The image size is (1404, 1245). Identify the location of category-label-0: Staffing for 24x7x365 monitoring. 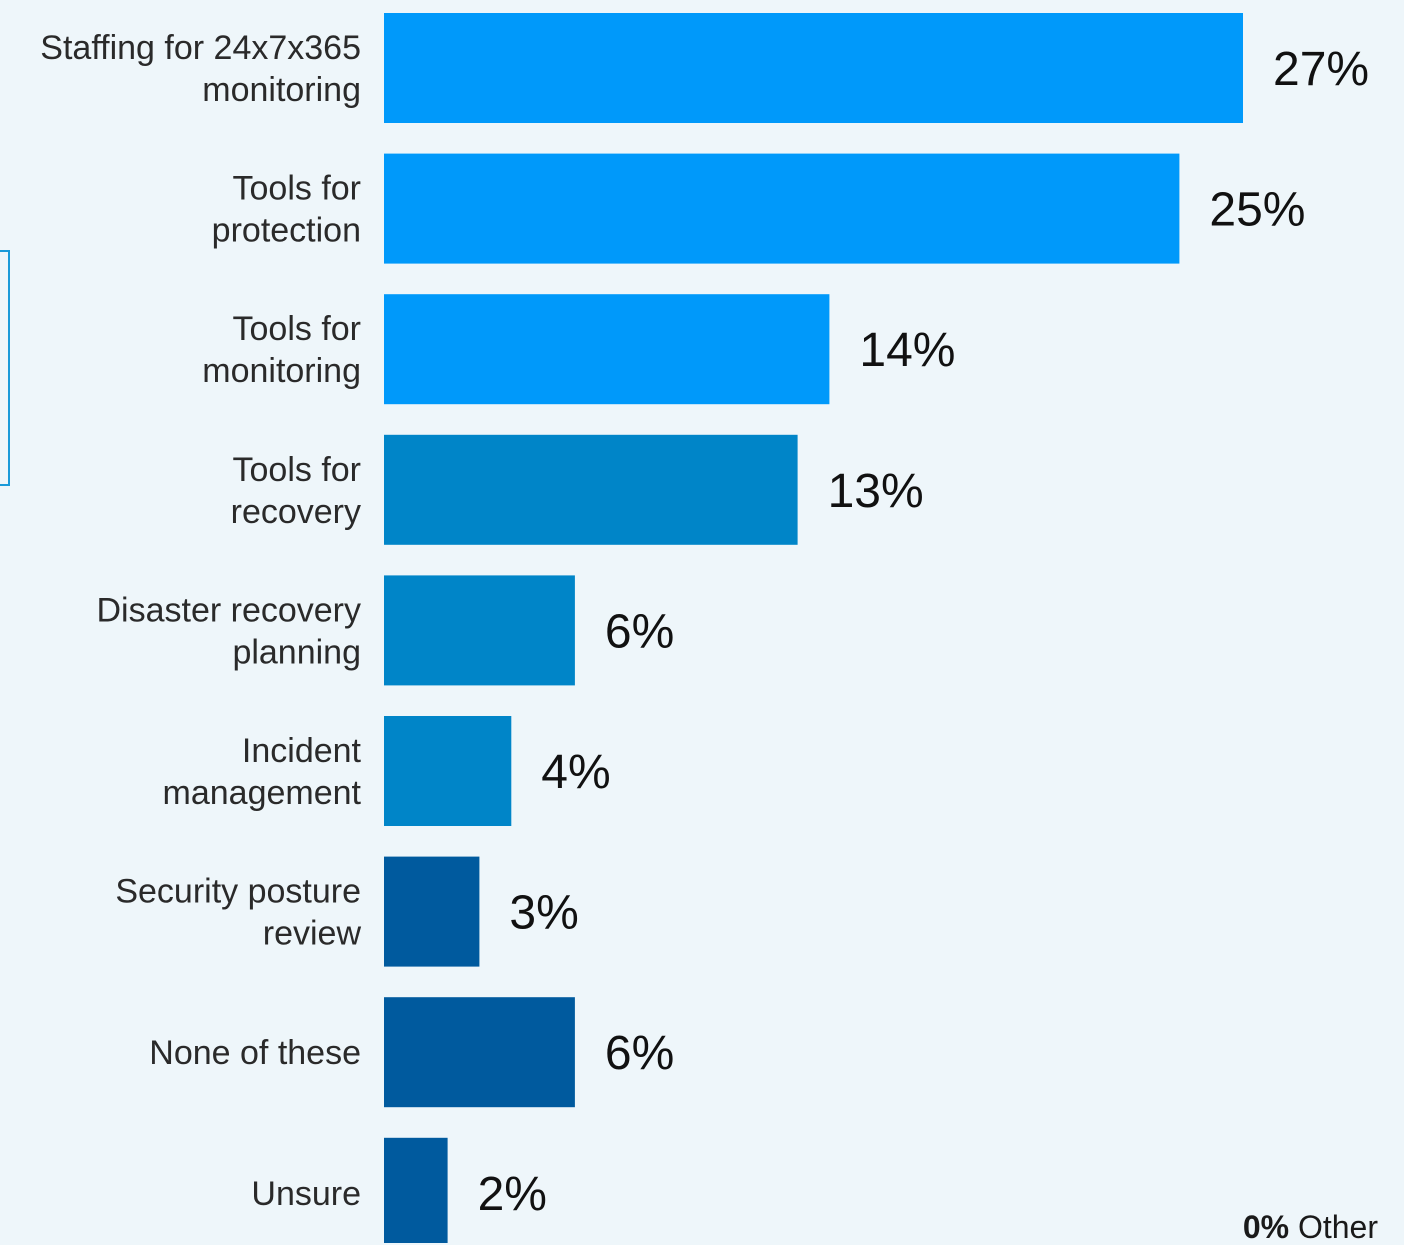
(200, 69).